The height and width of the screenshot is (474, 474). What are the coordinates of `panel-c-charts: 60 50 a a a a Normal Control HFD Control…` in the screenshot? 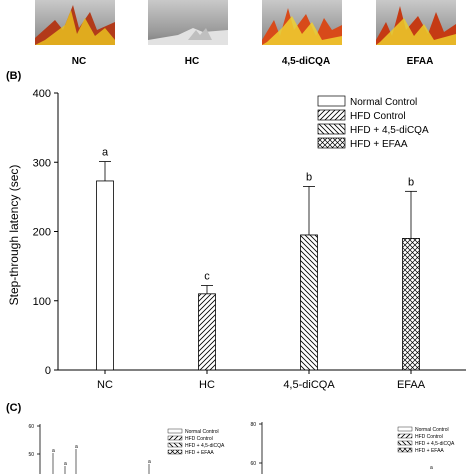 It's located at (241, 448).